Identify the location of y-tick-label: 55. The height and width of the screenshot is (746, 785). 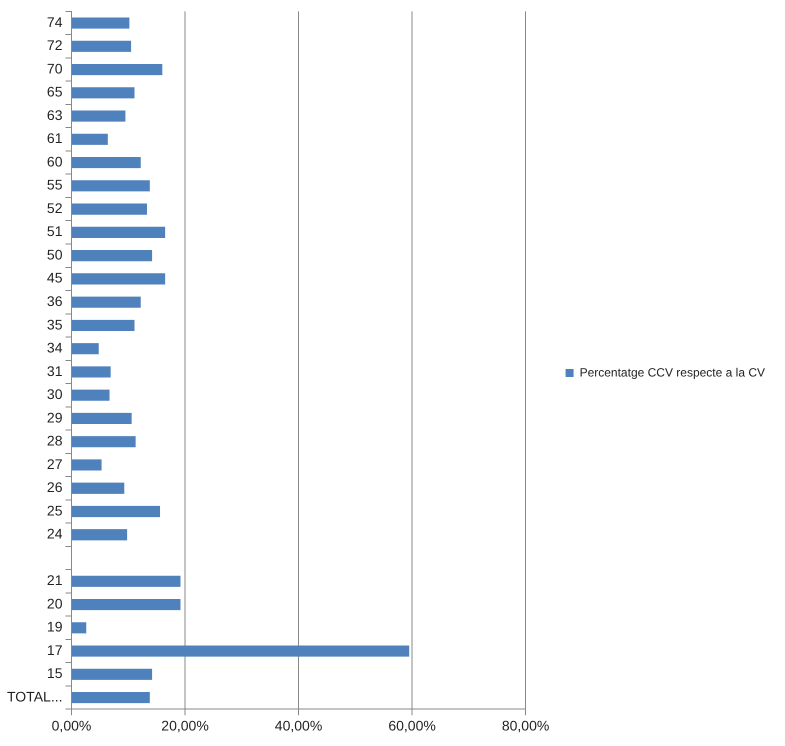
(54, 184).